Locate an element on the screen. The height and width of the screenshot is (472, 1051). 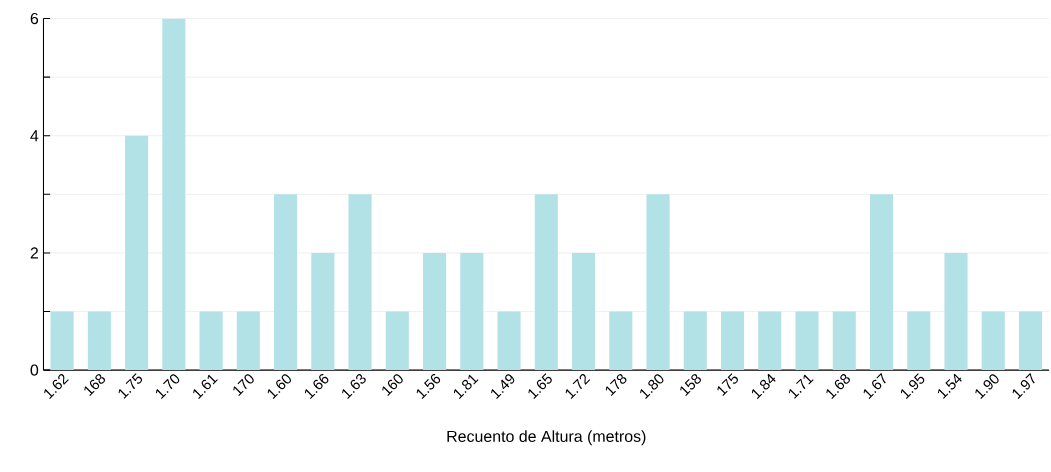
y-tick-label: 2 is located at coordinates (34, 253).